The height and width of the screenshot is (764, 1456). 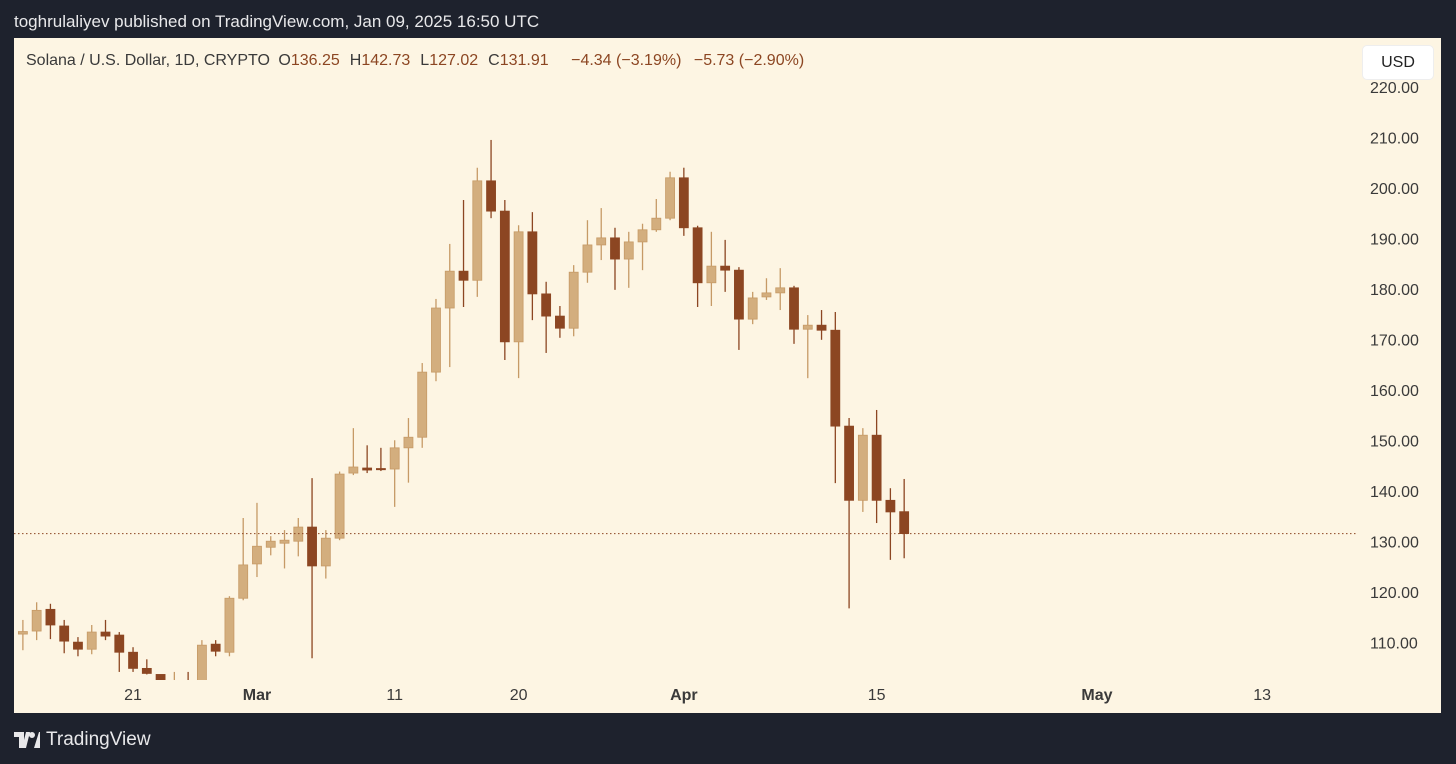 I want to click on brand: TradingView, so click(x=82, y=740).